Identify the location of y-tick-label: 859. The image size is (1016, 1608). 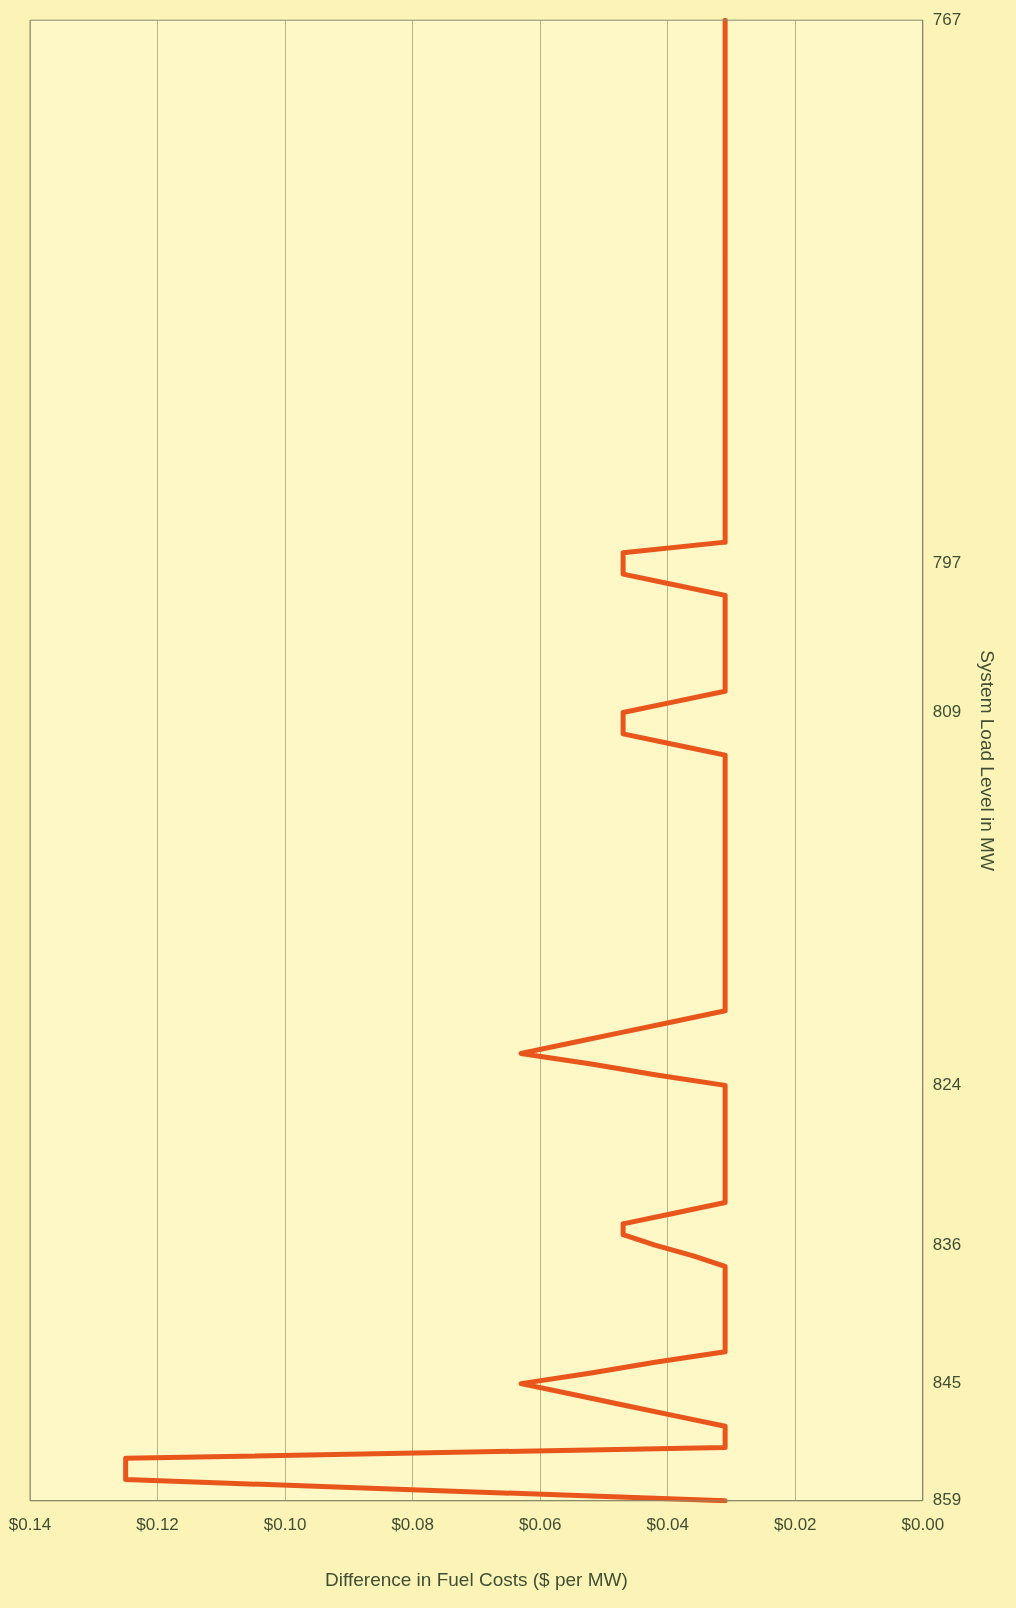
(947, 1500).